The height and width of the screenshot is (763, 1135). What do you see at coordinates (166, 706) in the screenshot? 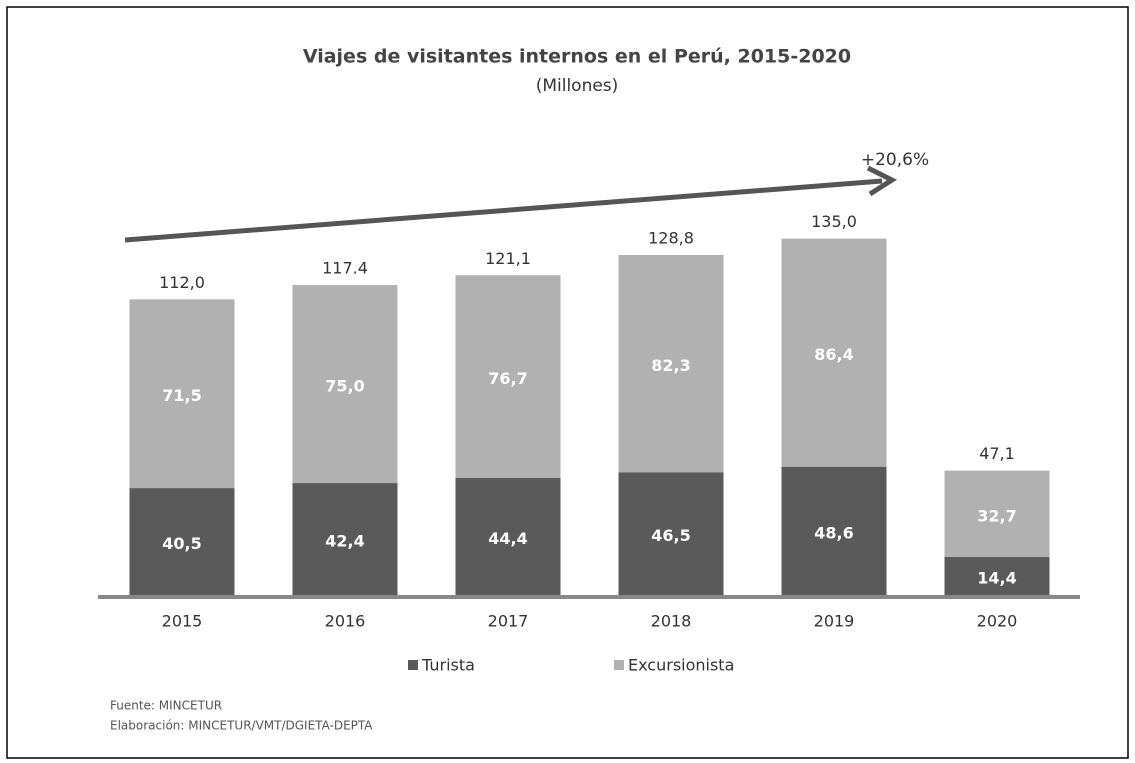
I see `source-note: Fuente: MINCETUR` at bounding box center [166, 706].